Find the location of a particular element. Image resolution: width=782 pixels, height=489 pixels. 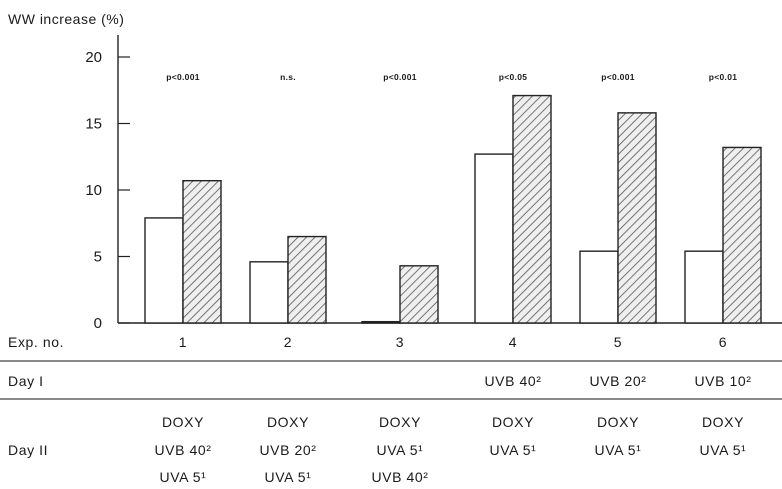

p-value-label: p<0.05 is located at coordinates (513, 77).